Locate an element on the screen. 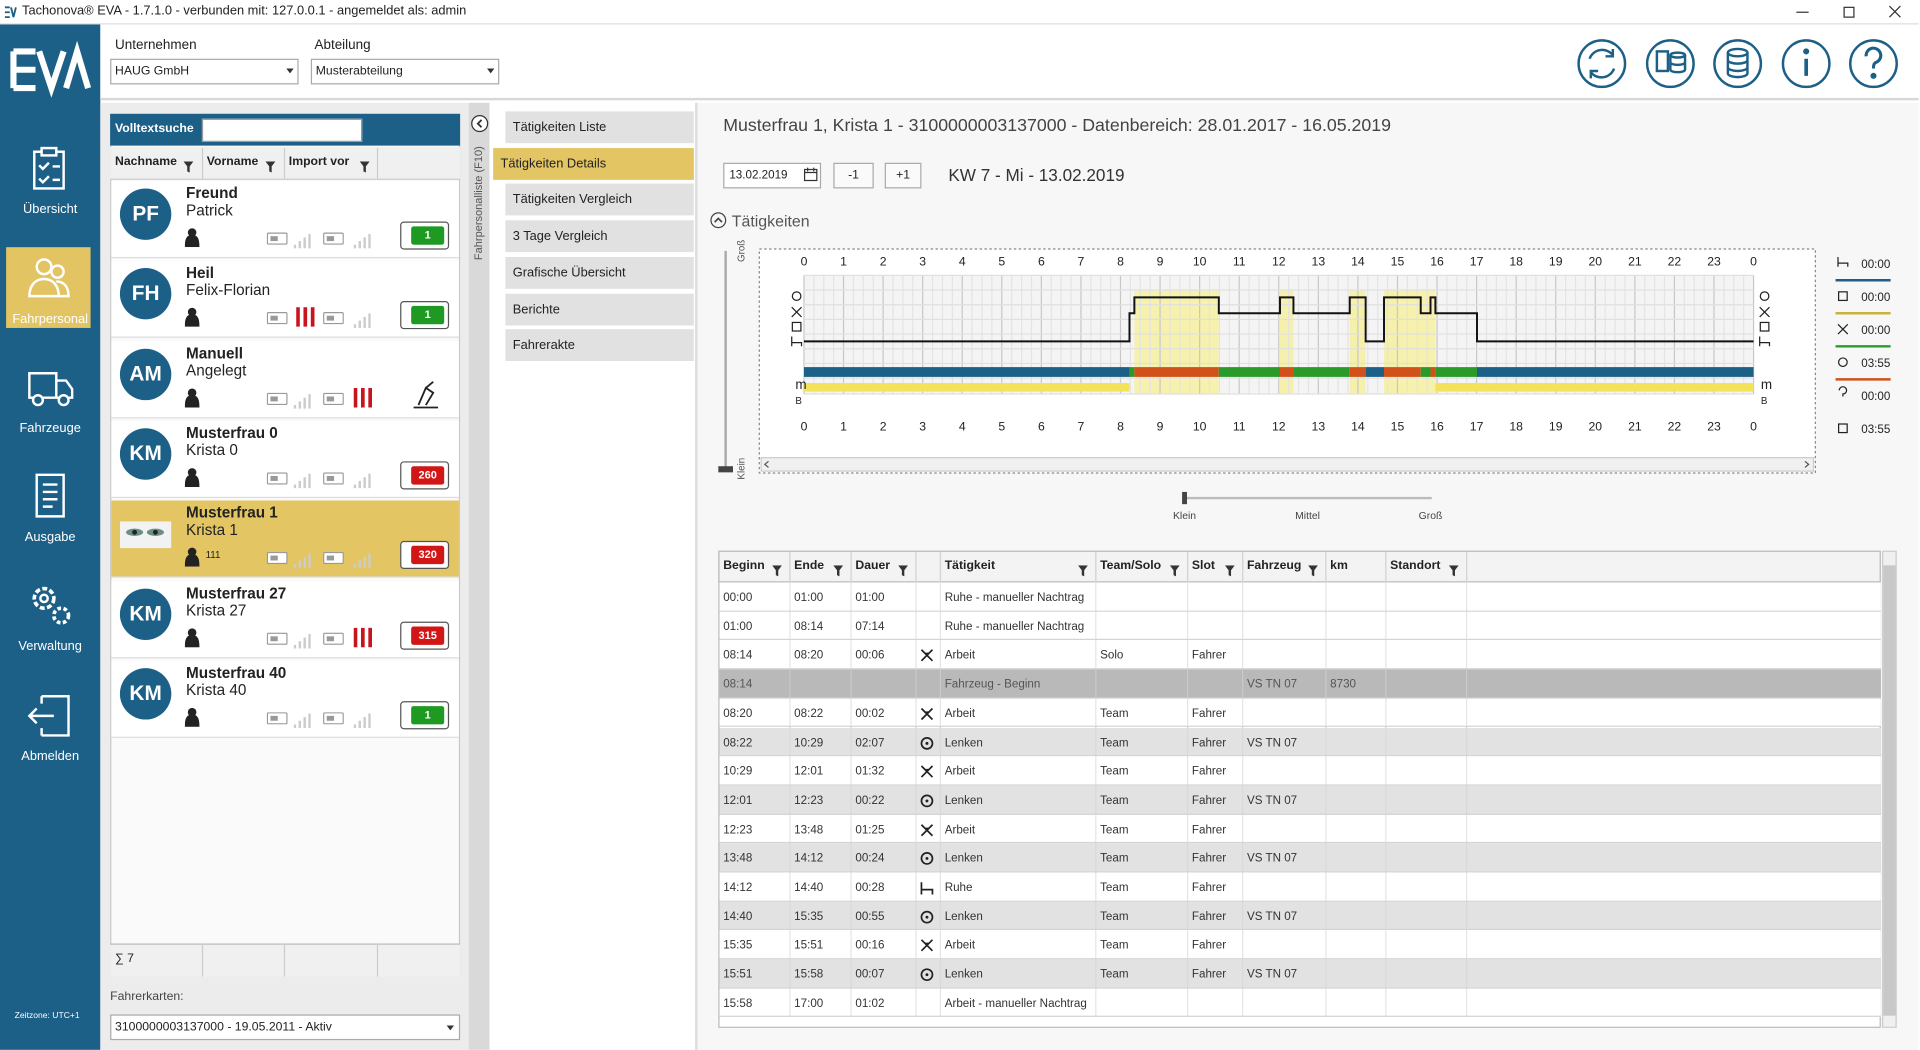 The image size is (1920, 1050). column-header: Import vor is located at coordinates (319, 162).